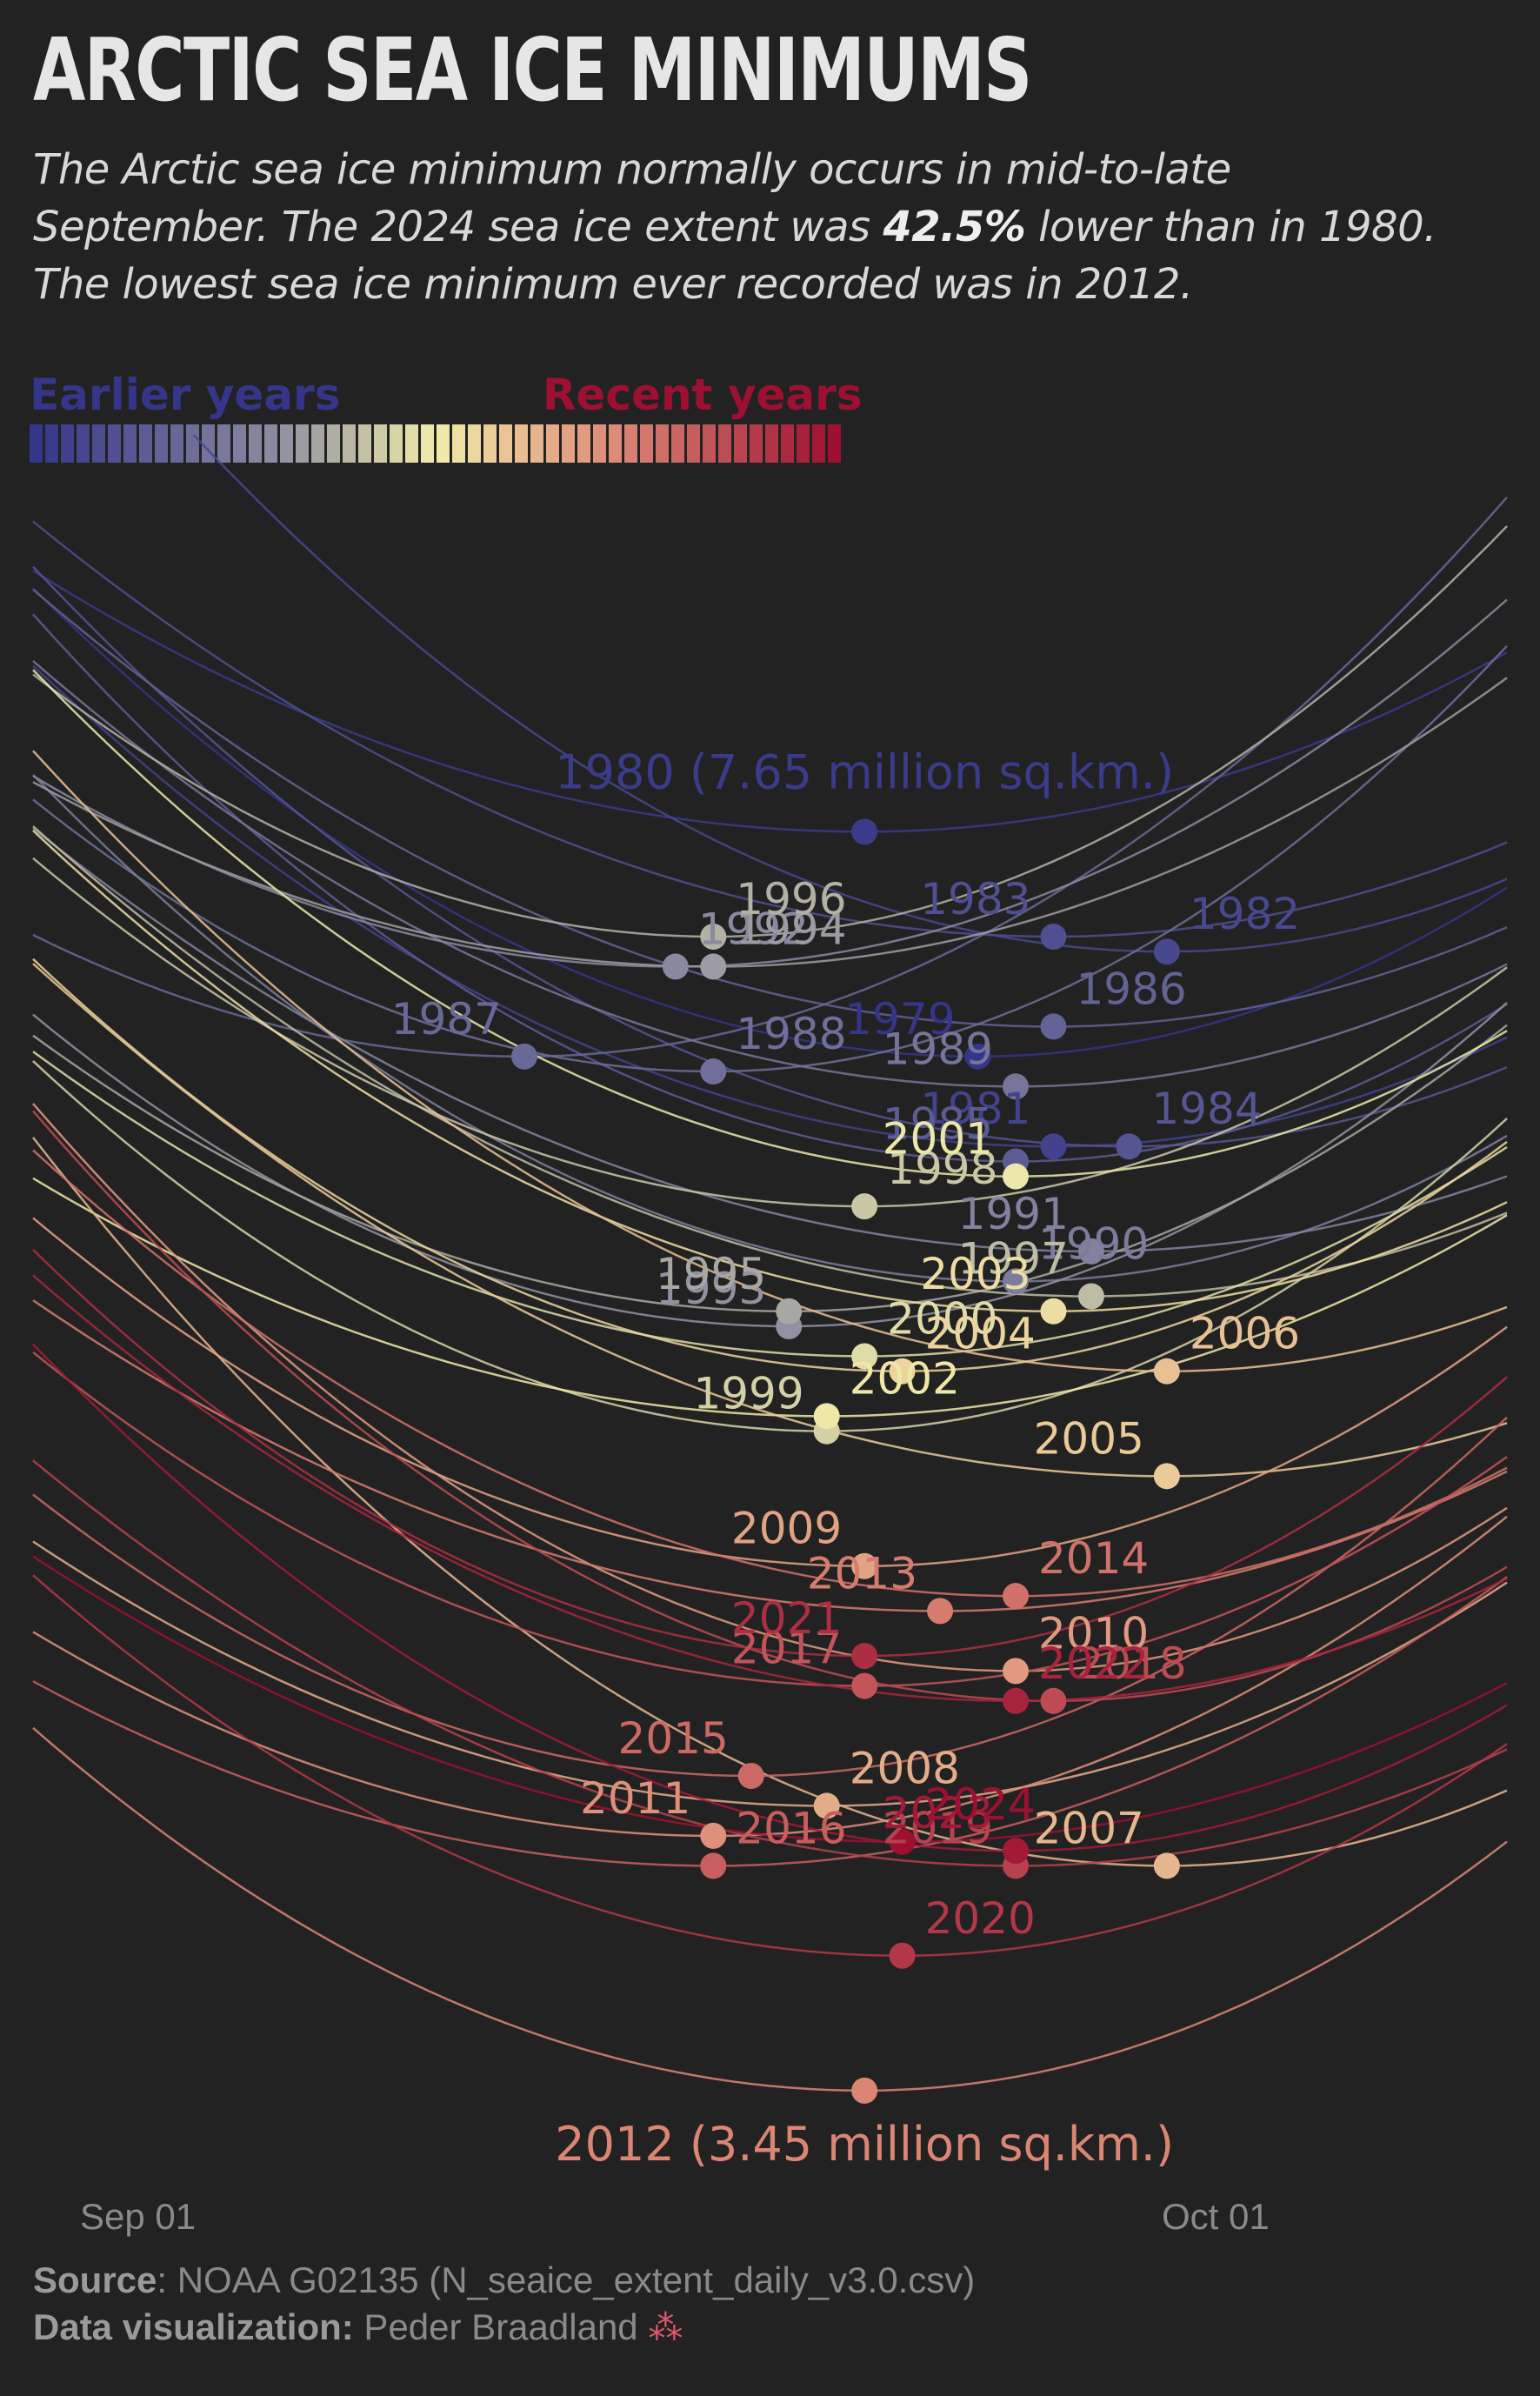 Image resolution: width=1540 pixels, height=2396 pixels. What do you see at coordinates (1053, 1026) in the screenshot?
I see `minimum-point-1986` at bounding box center [1053, 1026].